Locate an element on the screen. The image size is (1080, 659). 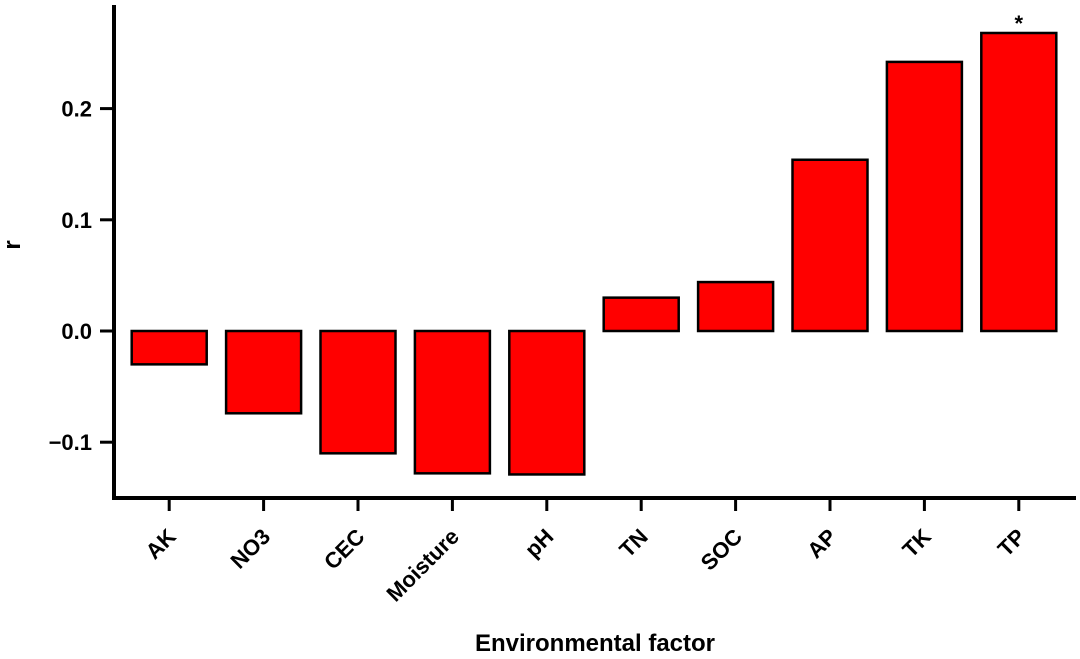
bar-tp is located at coordinates (1019, 182).